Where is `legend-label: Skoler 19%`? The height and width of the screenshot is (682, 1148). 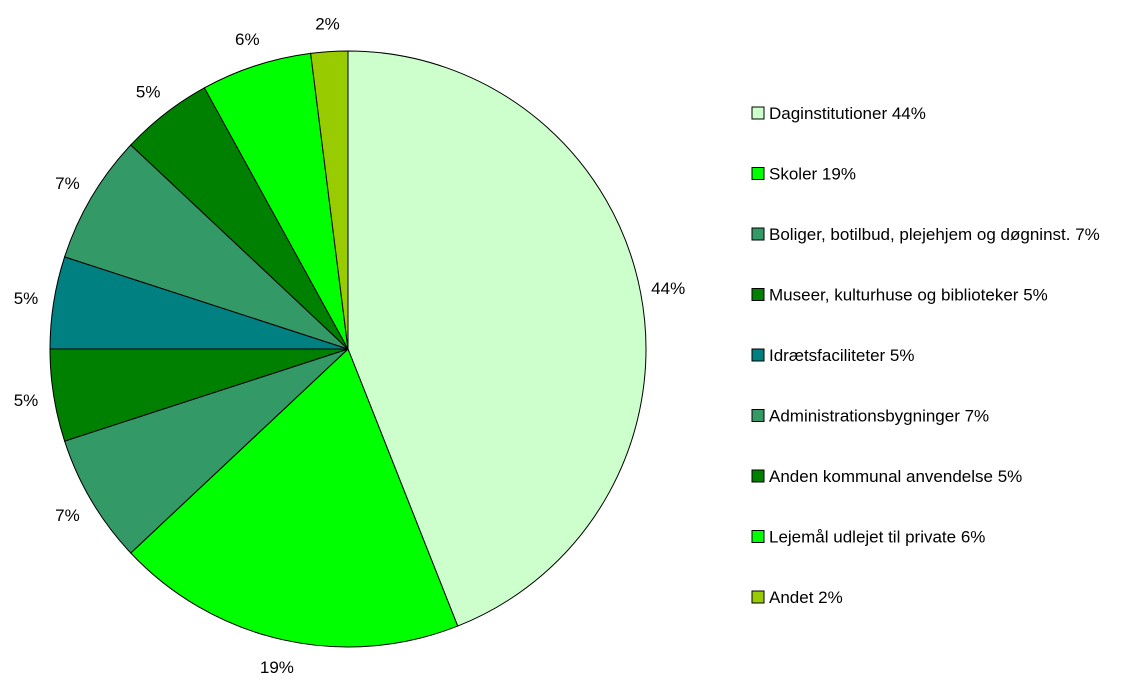 legend-label: Skoler 19% is located at coordinates (812, 174).